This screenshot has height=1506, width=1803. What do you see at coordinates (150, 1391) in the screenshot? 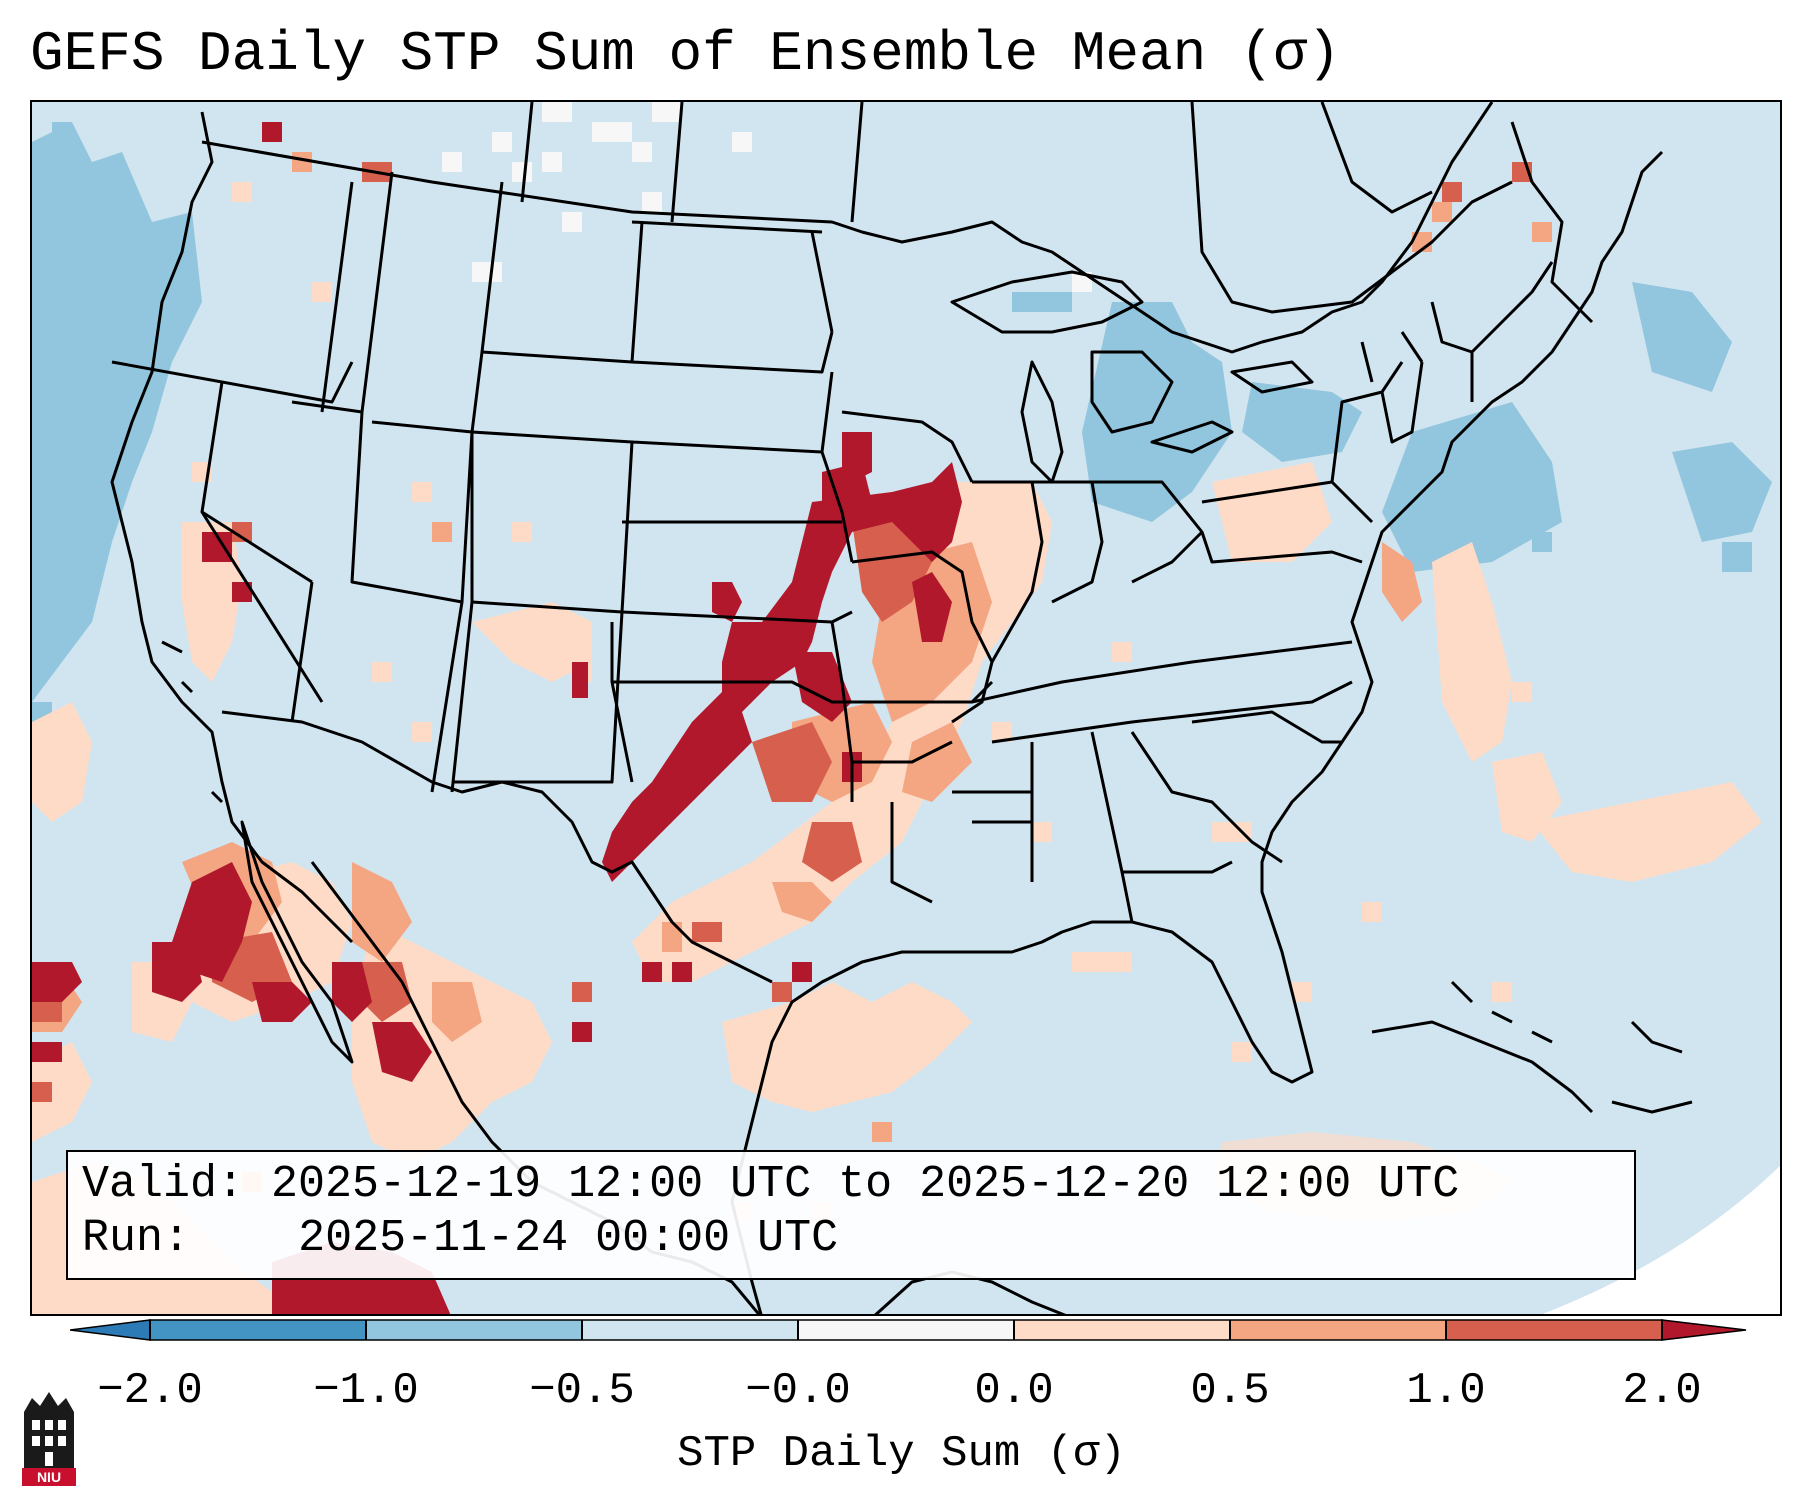
I see `colorbar-tick-0: −2.0` at bounding box center [150, 1391].